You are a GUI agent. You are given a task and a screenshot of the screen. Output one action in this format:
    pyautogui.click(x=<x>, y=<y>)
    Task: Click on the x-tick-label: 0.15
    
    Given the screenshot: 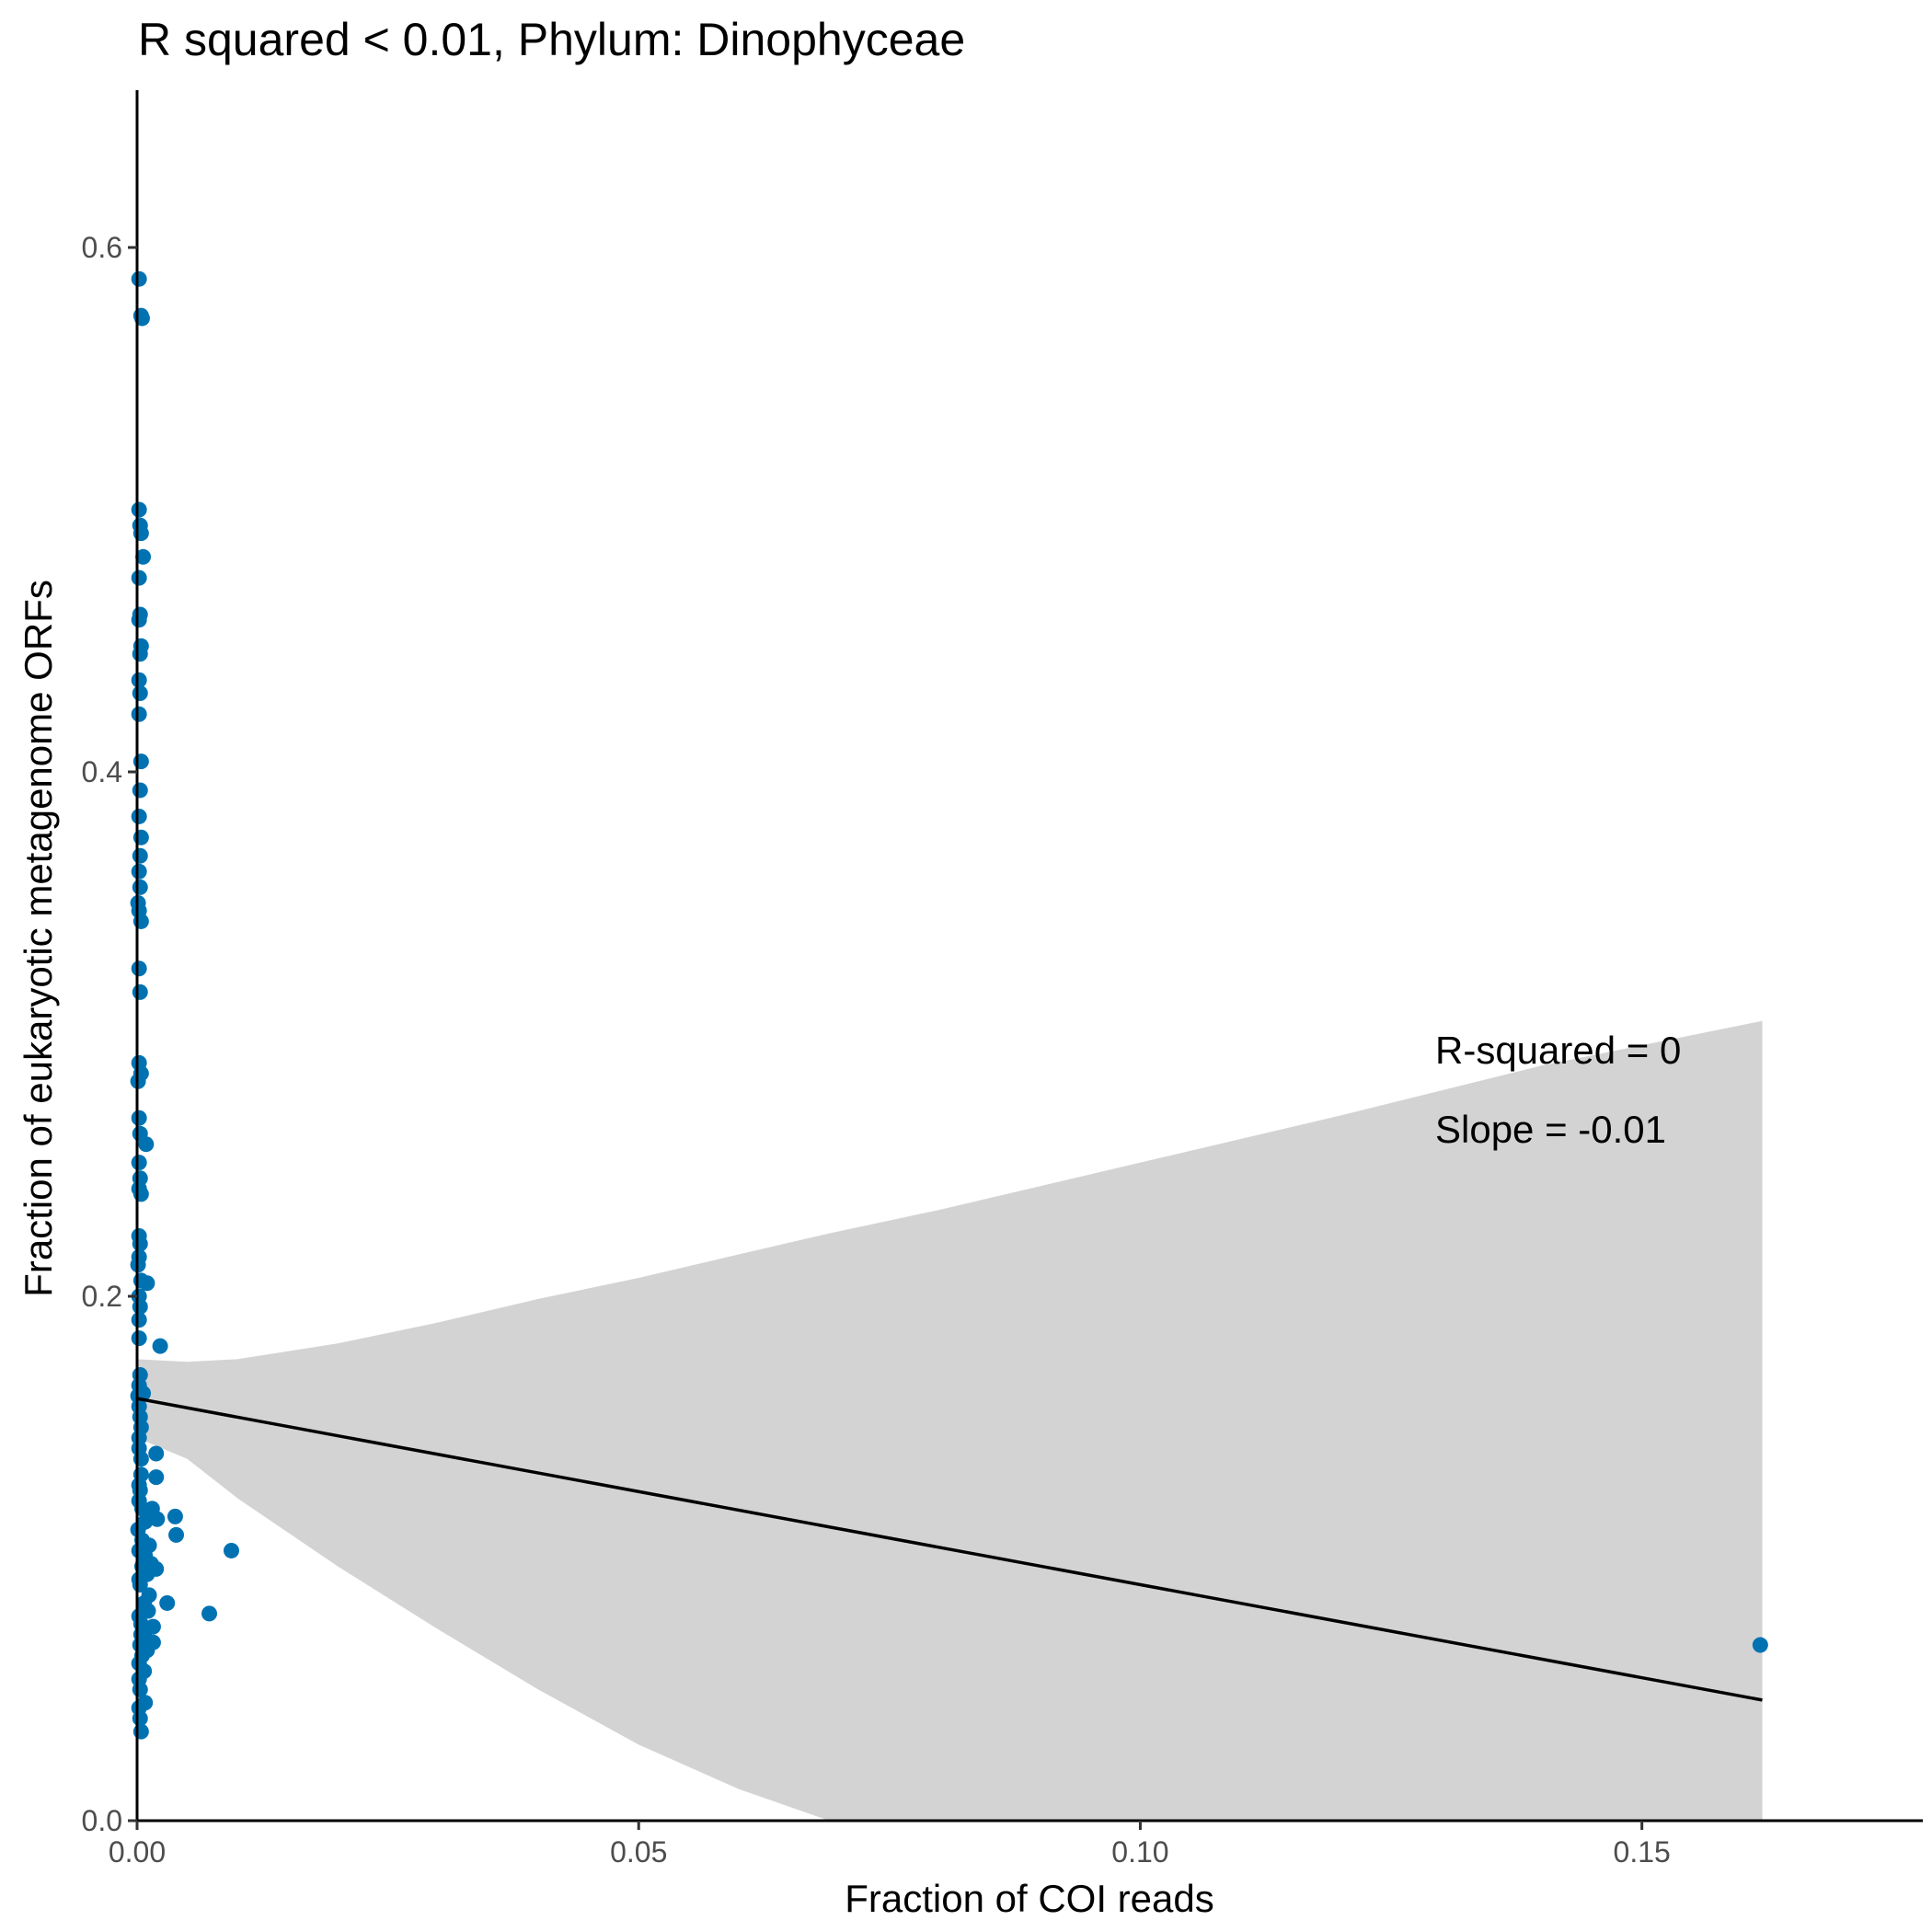 What is the action you would take?
    pyautogui.click(x=1642, y=1852)
    